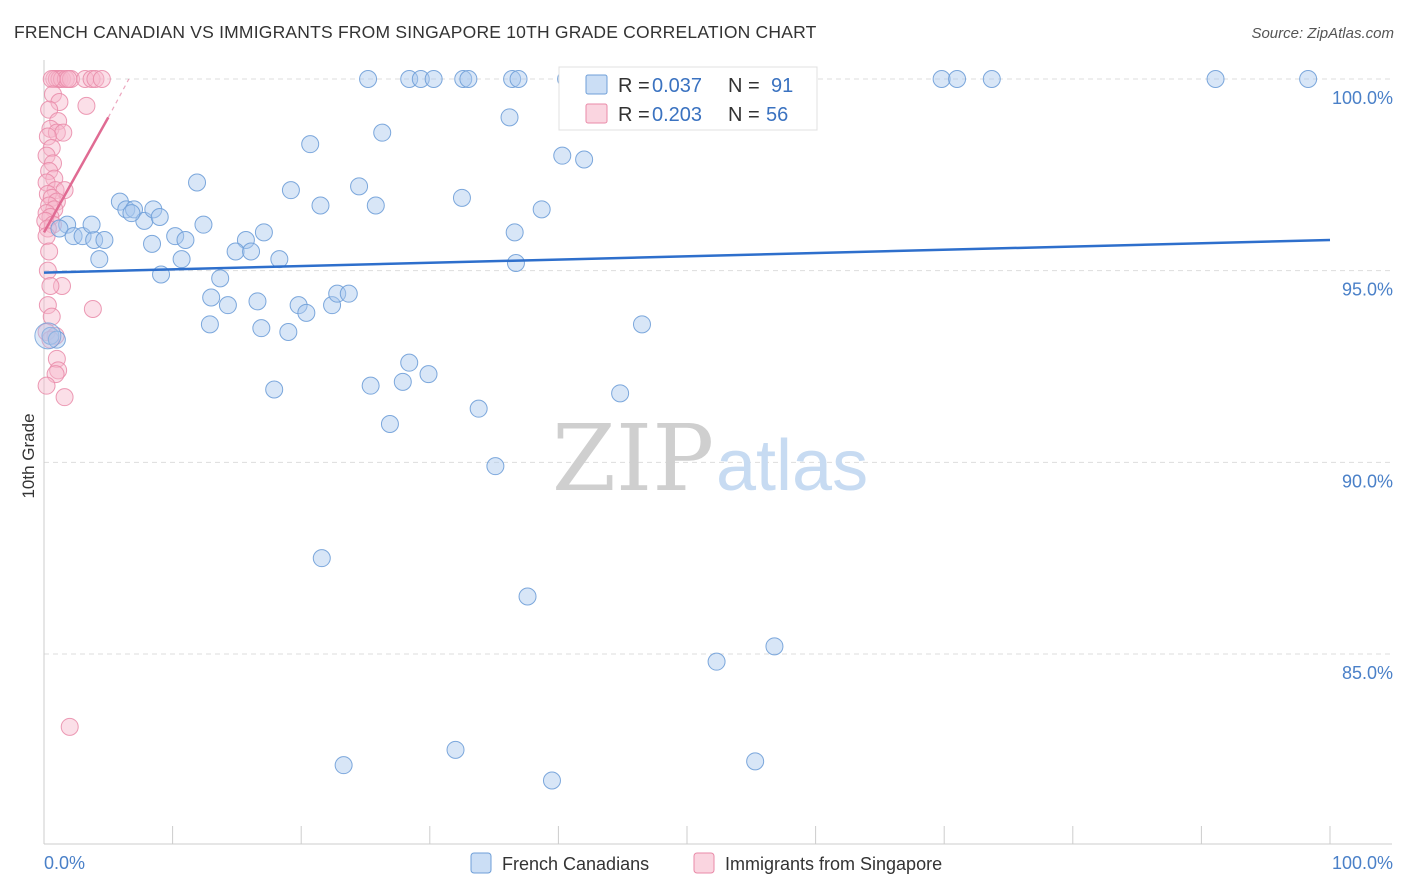 The image size is (1406, 892). What do you see at coordinates (28, 455) in the screenshot?
I see `y-axis-label: 10th Grade` at bounding box center [28, 455].